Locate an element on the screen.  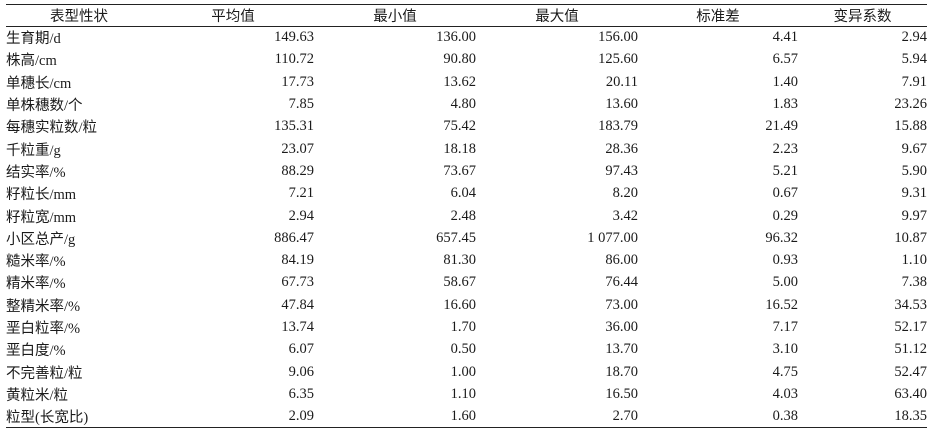
header-max: 最大值 is located at coordinates (557, 17).